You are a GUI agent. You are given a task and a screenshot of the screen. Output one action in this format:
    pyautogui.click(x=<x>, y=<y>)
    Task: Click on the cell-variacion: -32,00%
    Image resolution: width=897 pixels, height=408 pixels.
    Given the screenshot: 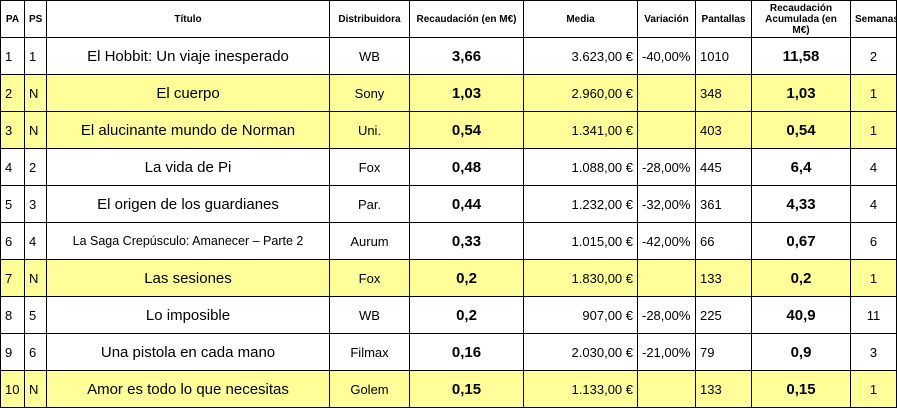 What is the action you would take?
    pyautogui.click(x=666, y=204)
    